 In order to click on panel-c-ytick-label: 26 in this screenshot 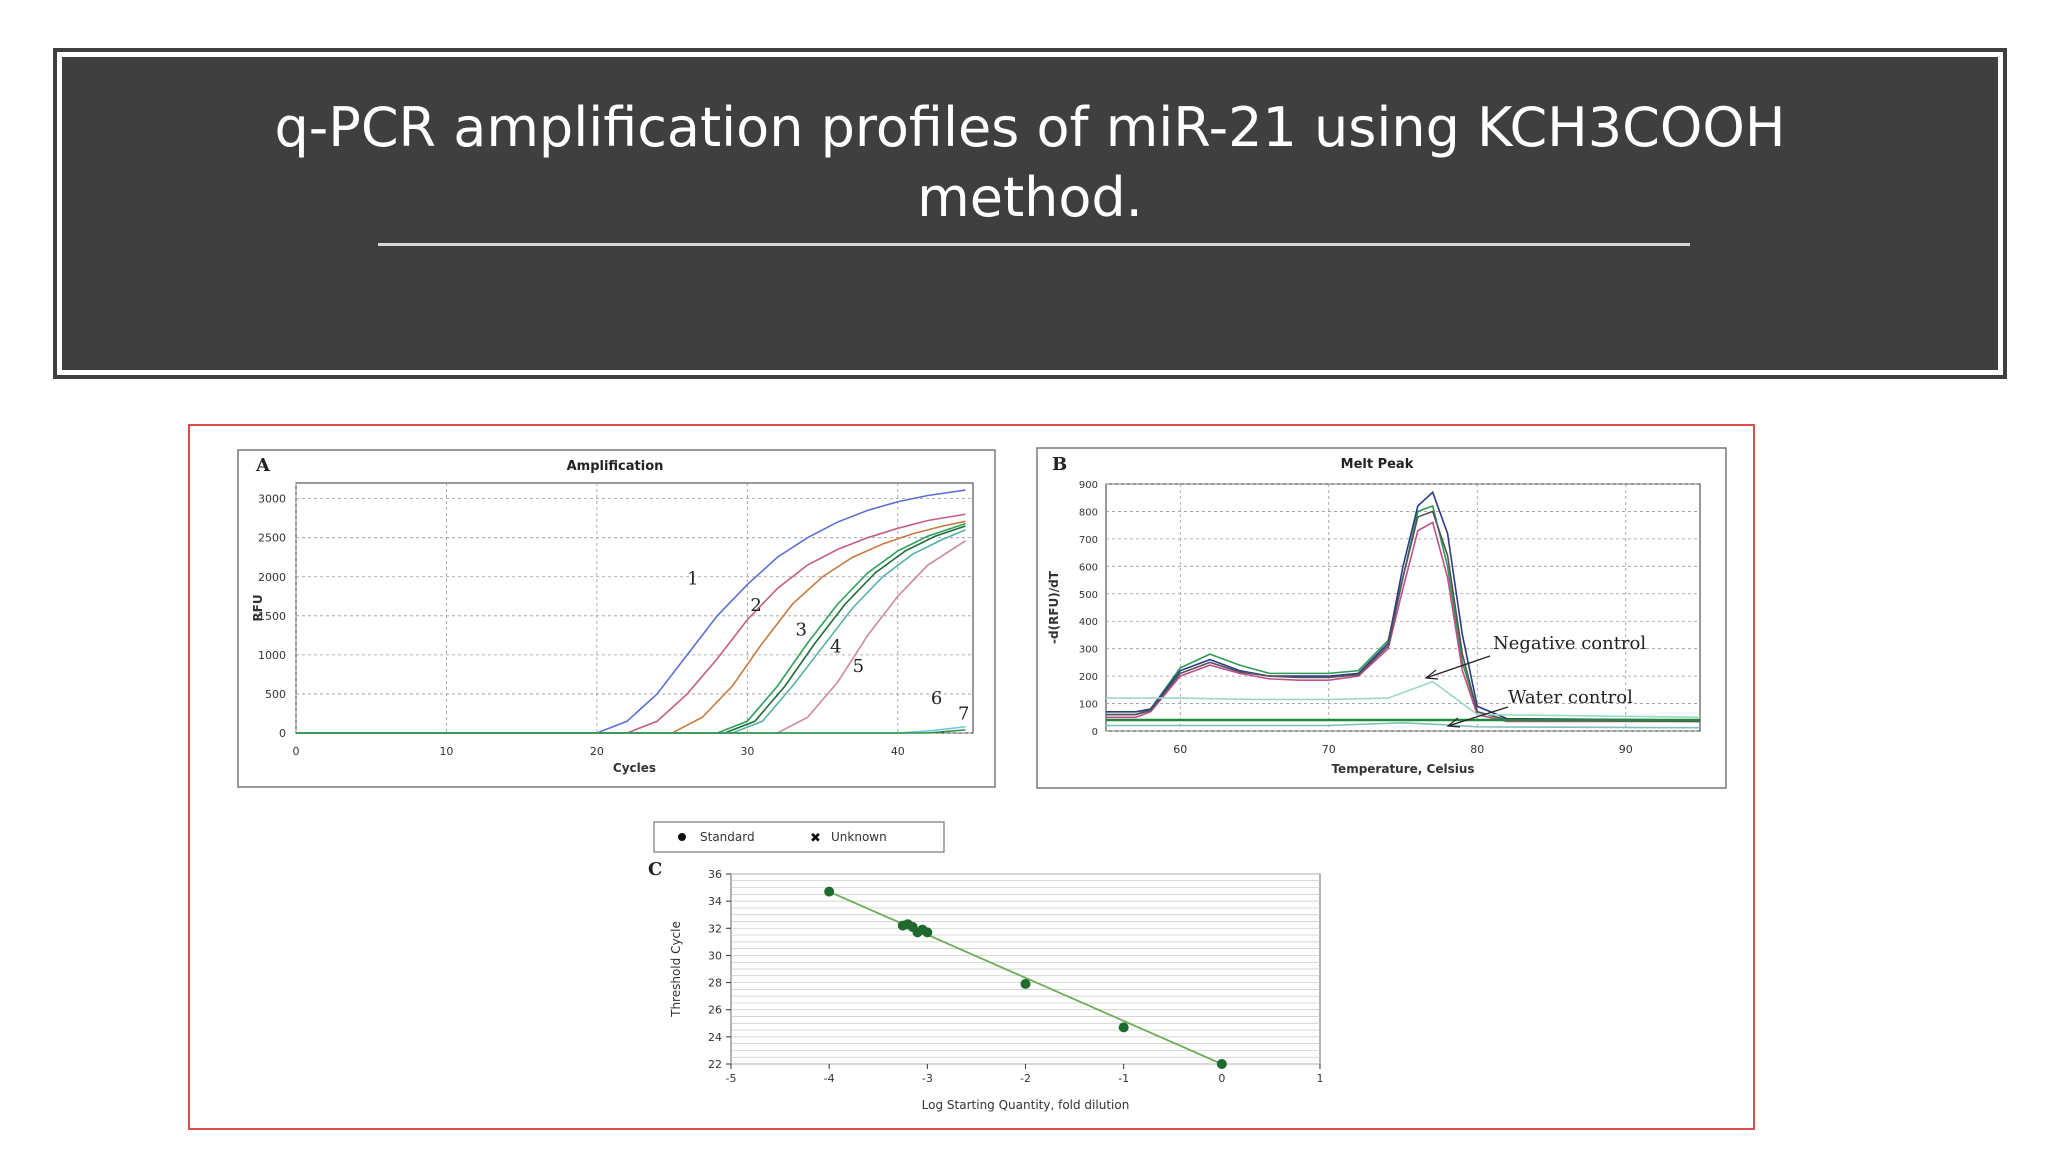, I will do `click(715, 1010)`.